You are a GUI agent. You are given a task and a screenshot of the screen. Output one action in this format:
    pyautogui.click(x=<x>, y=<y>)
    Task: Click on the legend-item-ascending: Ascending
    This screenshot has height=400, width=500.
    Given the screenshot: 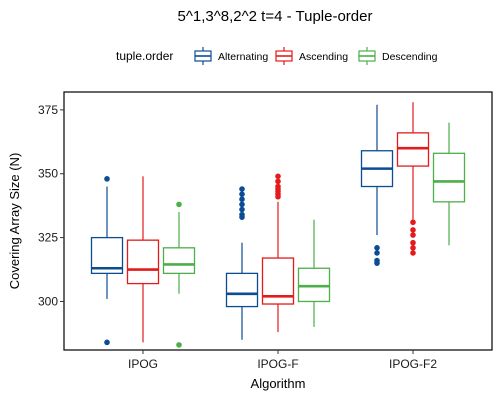 What is the action you would take?
    pyautogui.click(x=311, y=56)
    